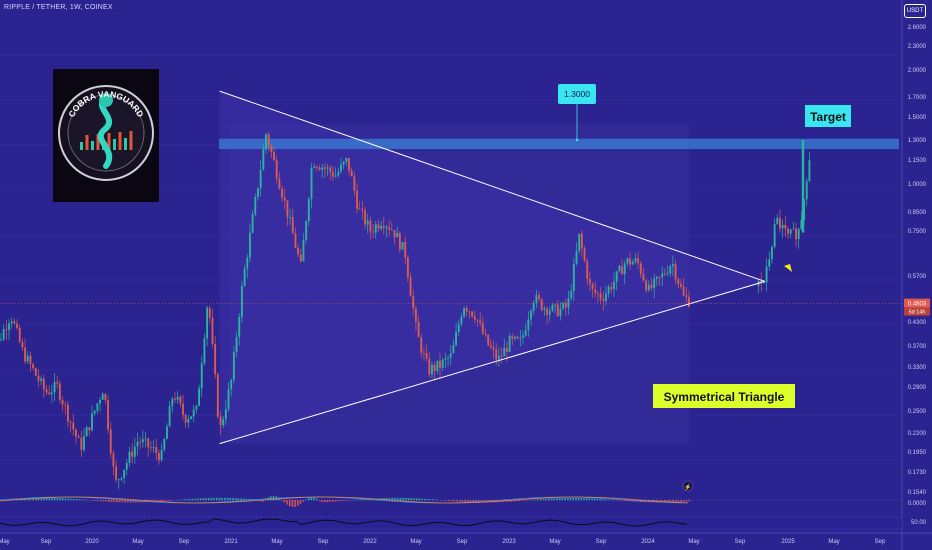 This screenshot has height=550, width=932. What do you see at coordinates (917, 277) in the screenshot?
I see `price-axis-label: 0.5700` at bounding box center [917, 277].